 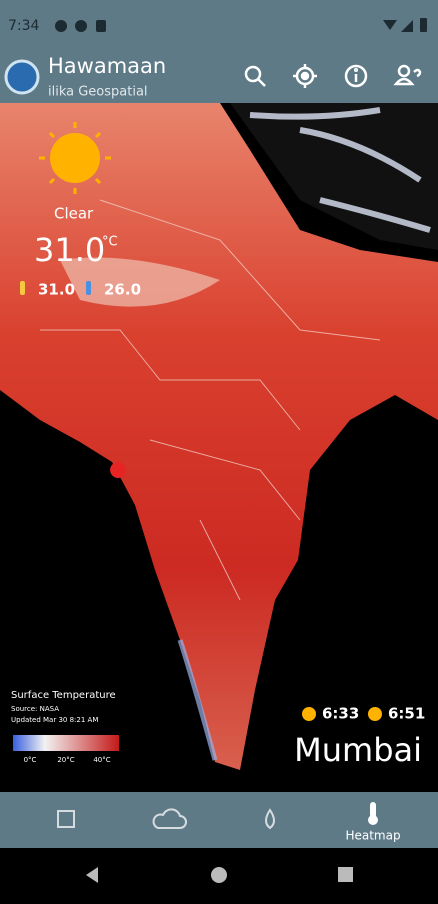 What do you see at coordinates (345, 874) in the screenshot?
I see `recents-button` at bounding box center [345, 874].